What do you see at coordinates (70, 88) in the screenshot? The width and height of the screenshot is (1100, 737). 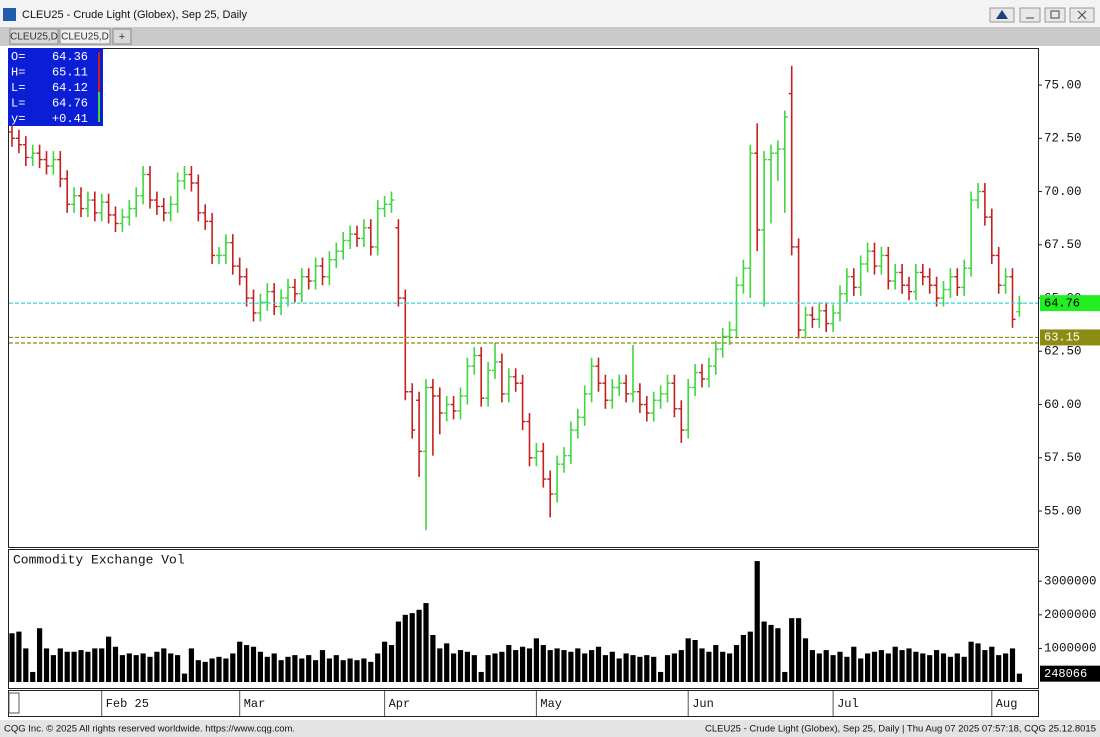 I see `ohlc-box-value: 64.12` at bounding box center [70, 88].